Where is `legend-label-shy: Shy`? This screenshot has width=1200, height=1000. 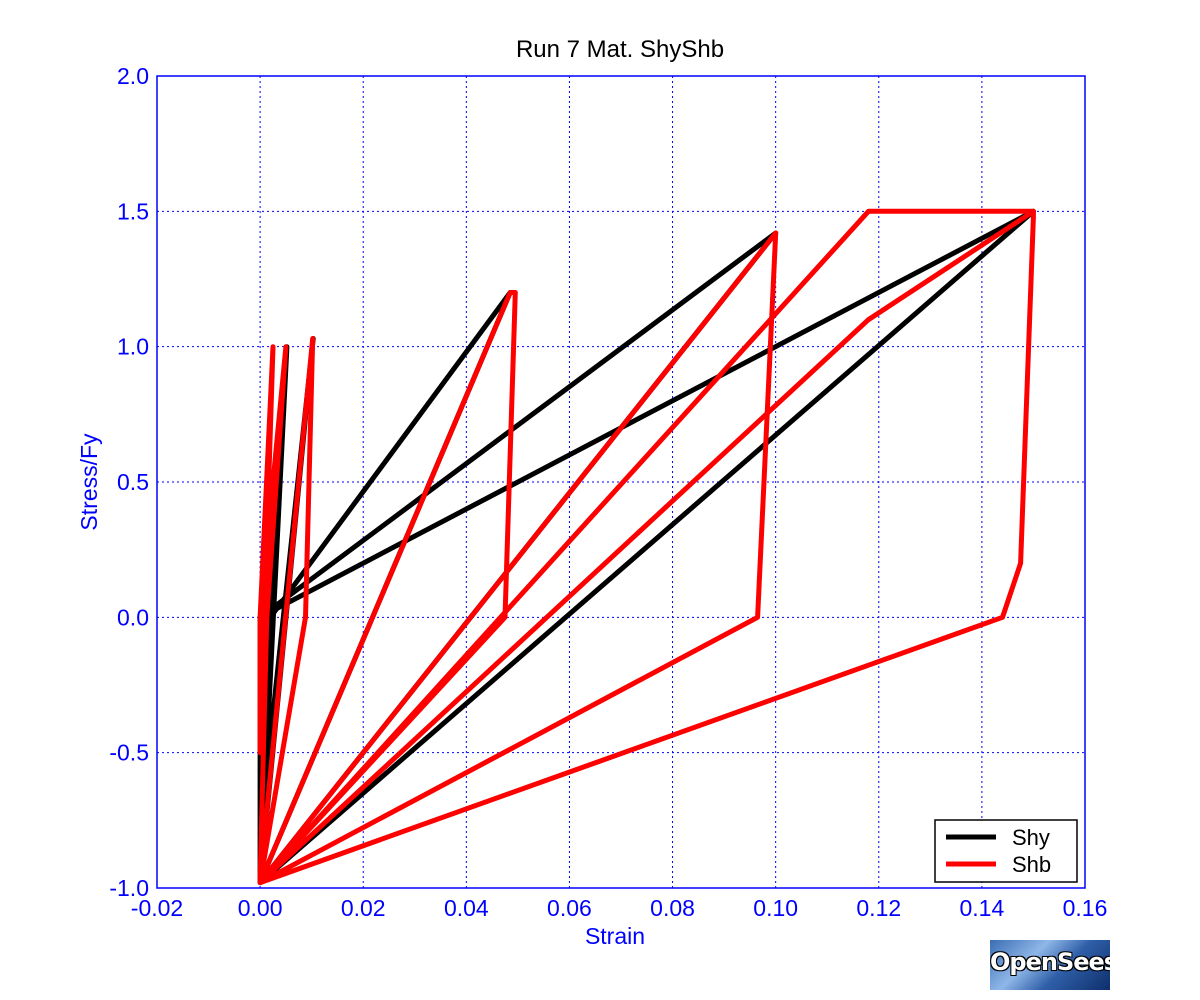
legend-label-shy: Shy is located at coordinates (1031, 837).